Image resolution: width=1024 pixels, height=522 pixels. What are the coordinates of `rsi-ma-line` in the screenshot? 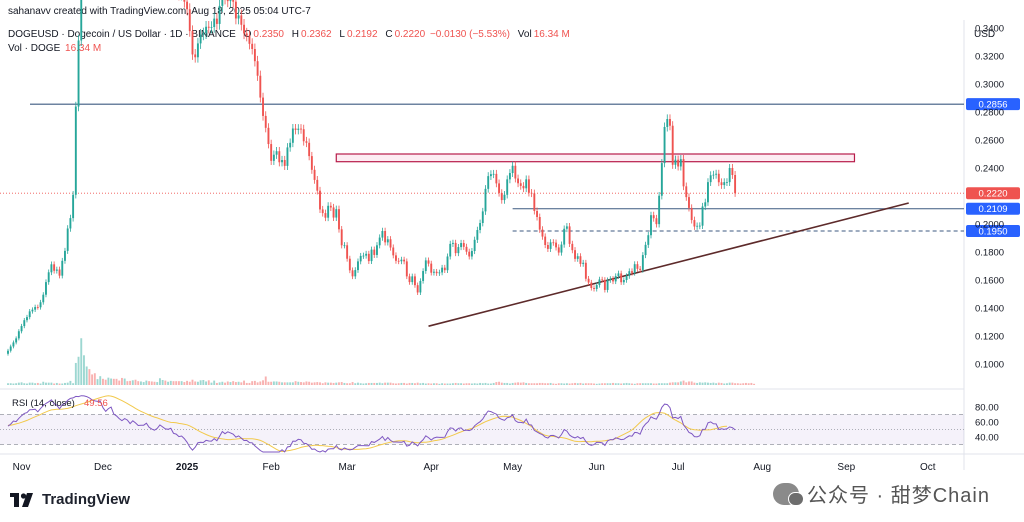 It's located at (368, 424).